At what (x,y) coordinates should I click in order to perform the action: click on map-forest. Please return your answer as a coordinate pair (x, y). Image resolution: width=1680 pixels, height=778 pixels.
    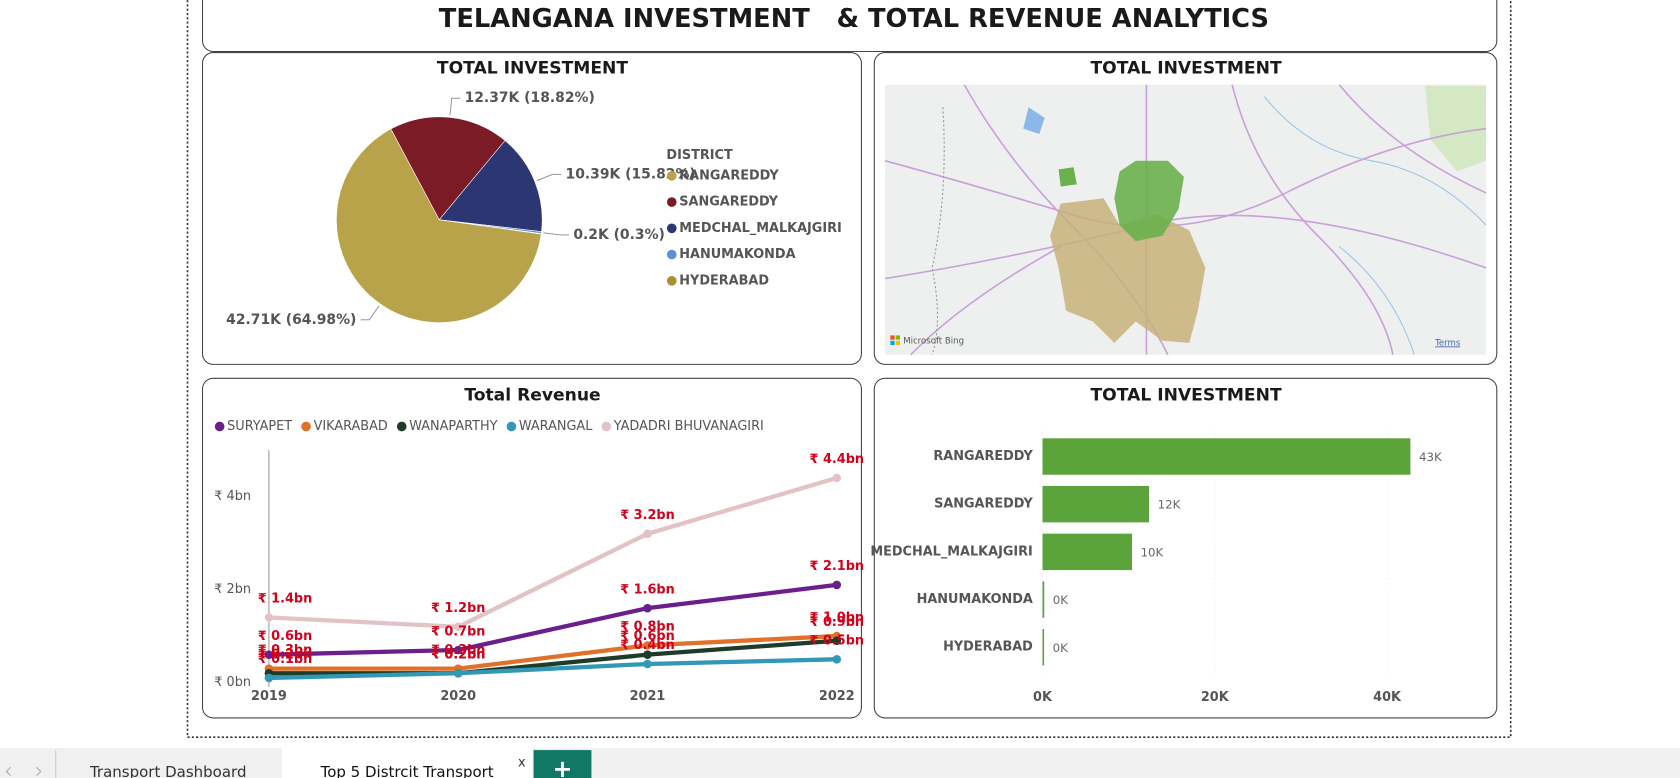
    Looking at the image, I should click on (1456, 128).